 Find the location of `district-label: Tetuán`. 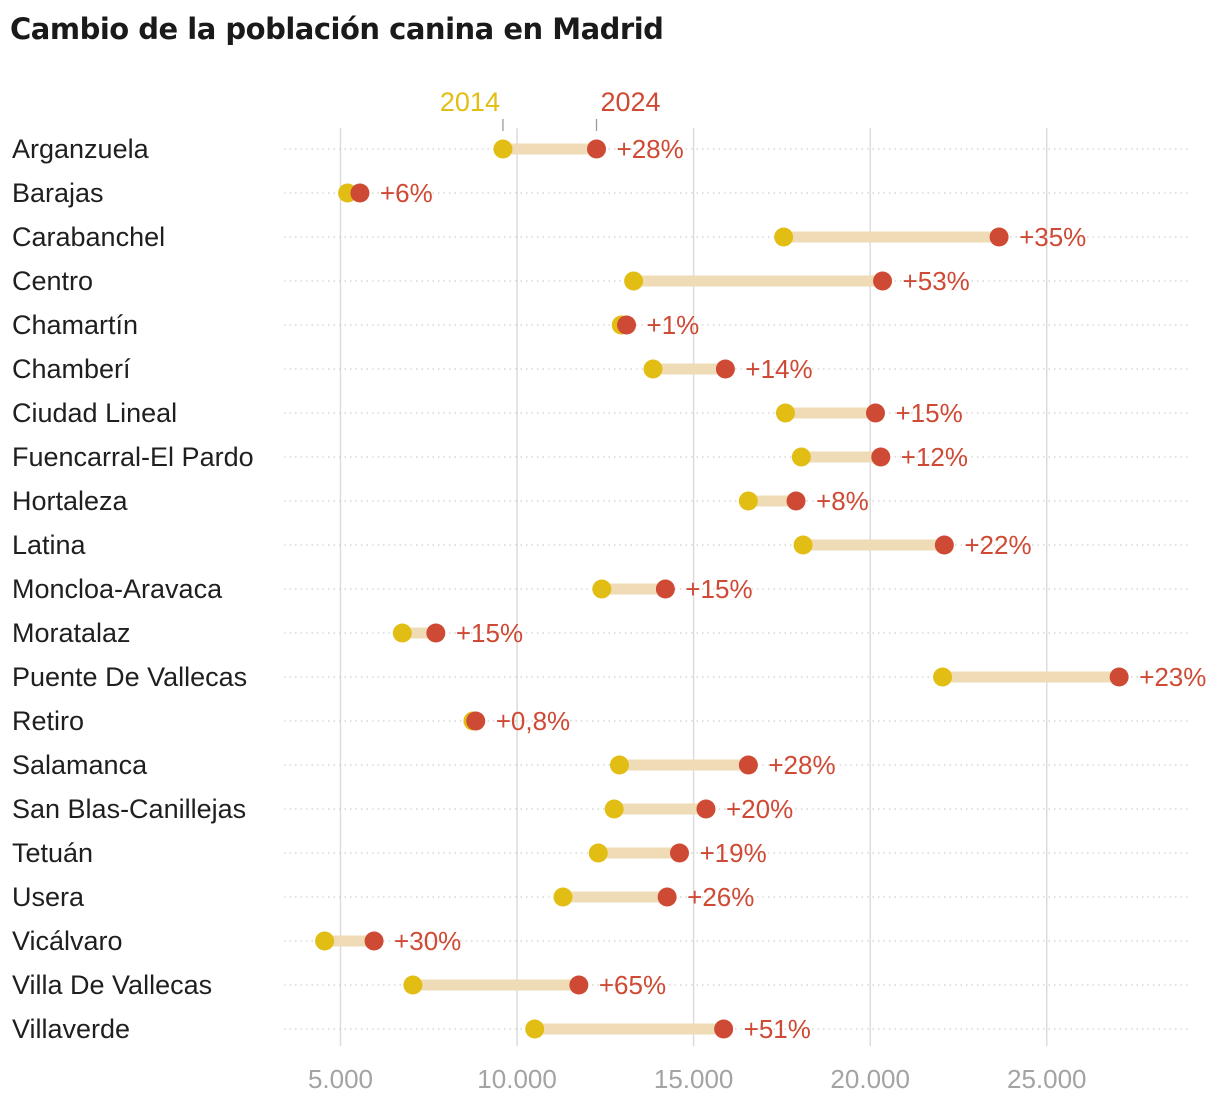

district-label: Tetuán is located at coordinates (52, 853).